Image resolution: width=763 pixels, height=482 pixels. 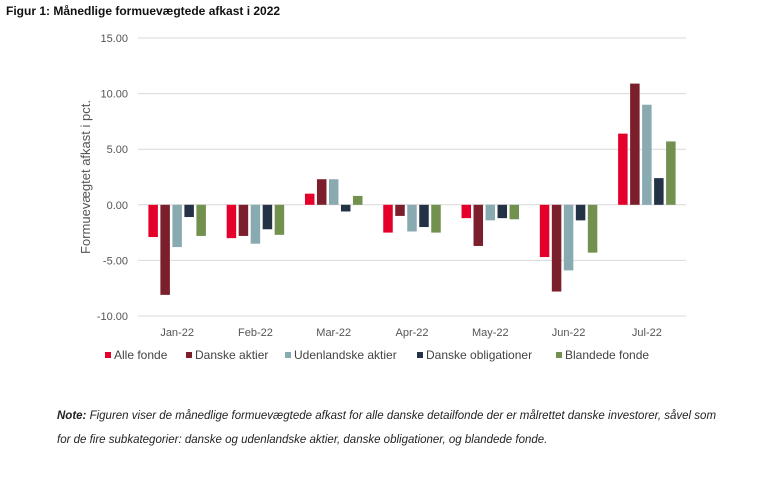 I want to click on y-tick-label: 15.00, so click(x=114, y=39).